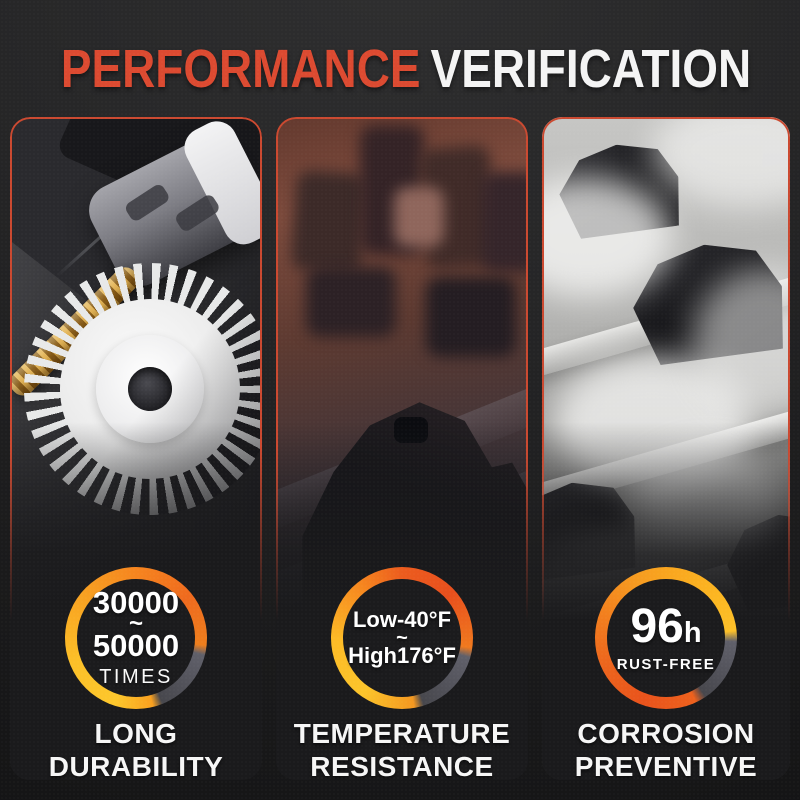 The height and width of the screenshot is (800, 800). I want to click on corrosion-gauge-ring: 96 h RUST-FREE, so click(666, 638).